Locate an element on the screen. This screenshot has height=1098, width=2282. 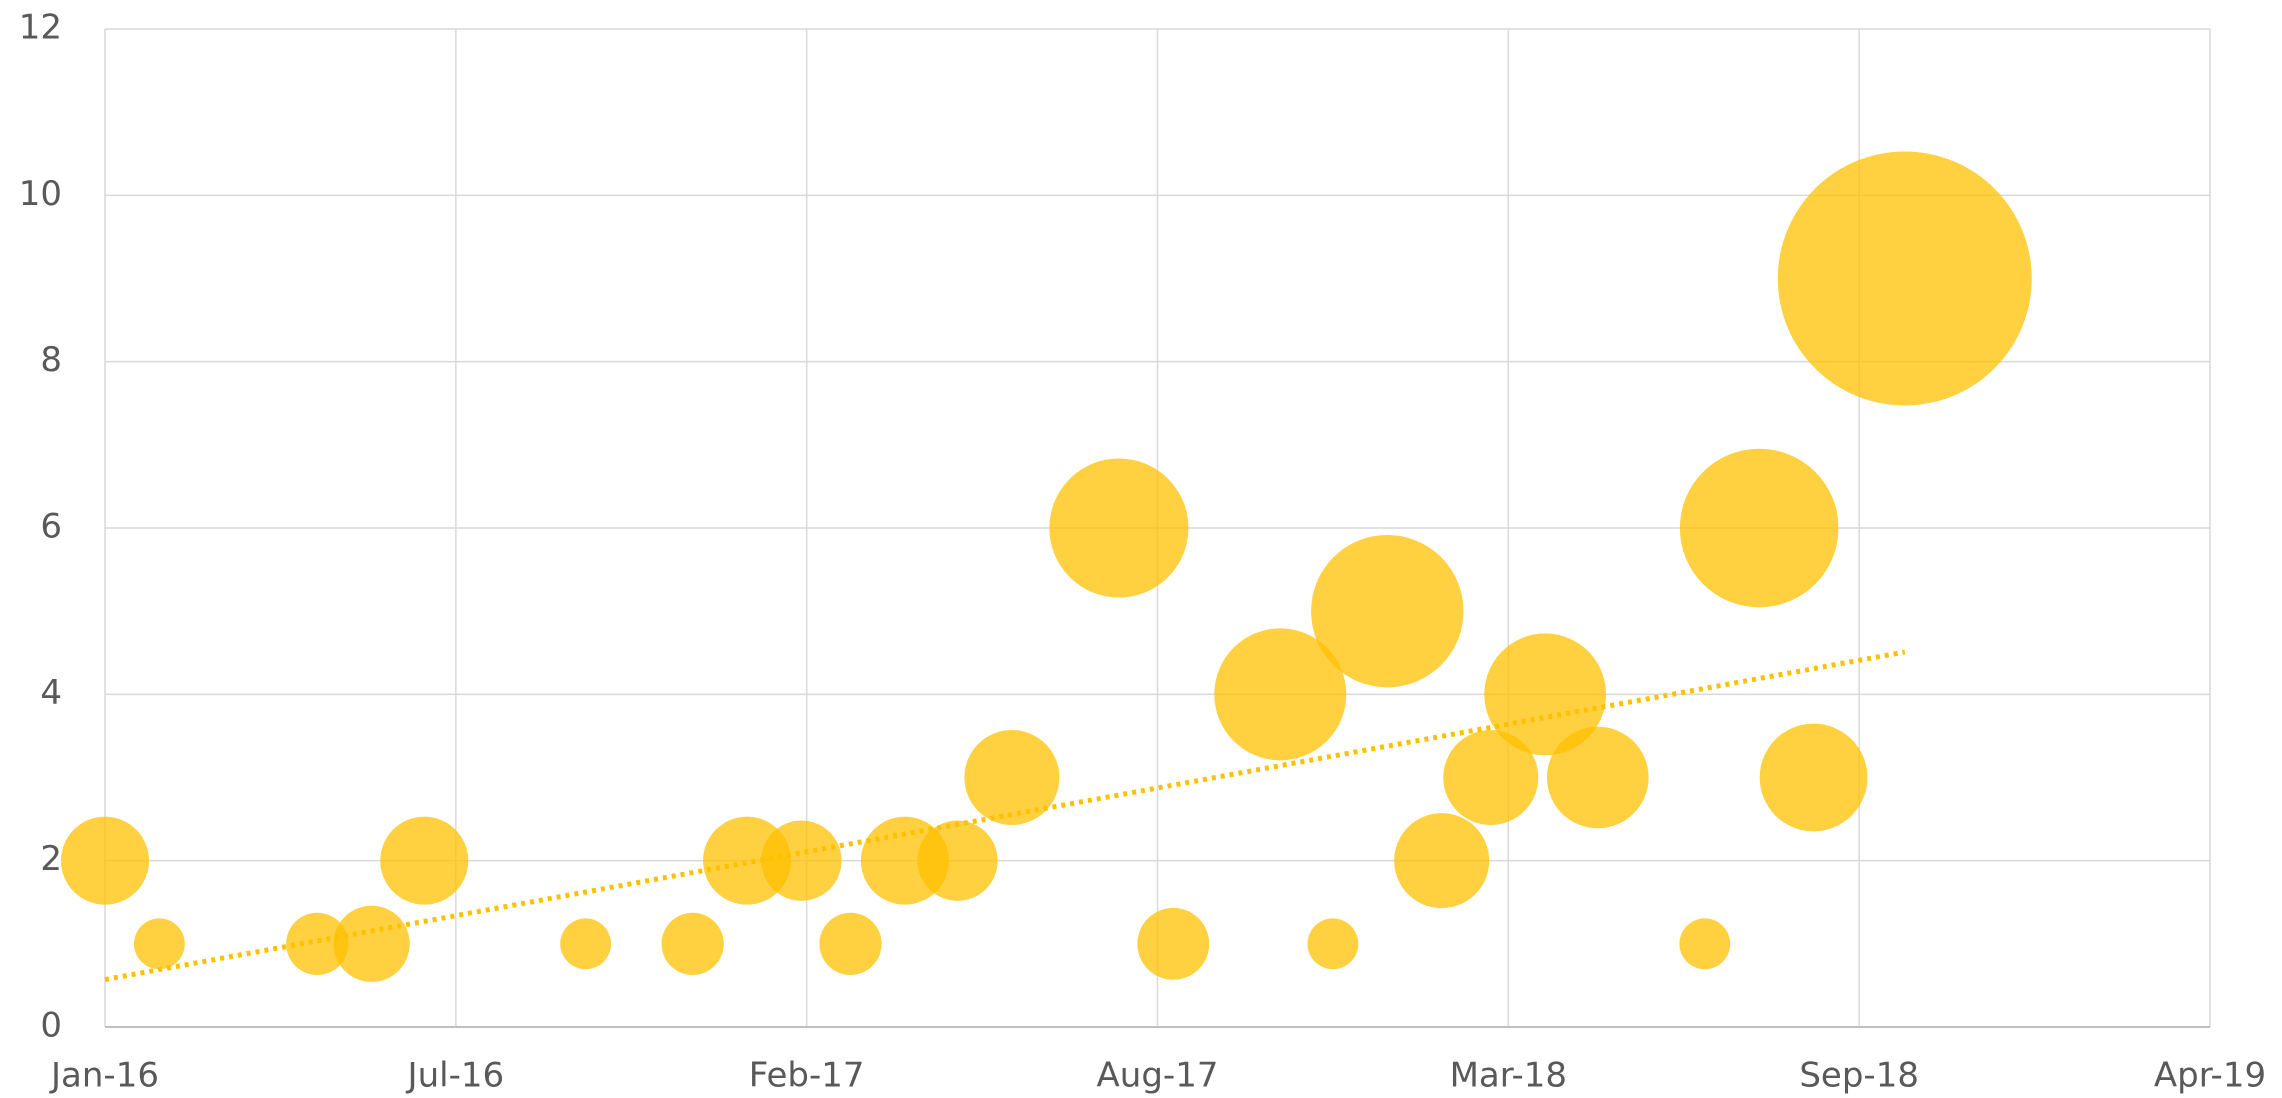
y-tick-label: 12 is located at coordinates (40, 28).